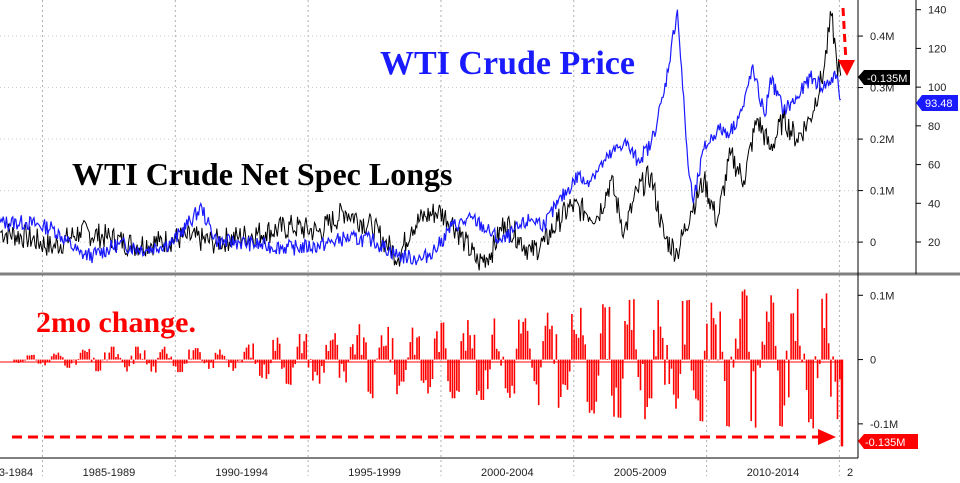 This screenshot has height=483, width=960. I want to click on longs-badge-text: -0.135M, so click(887, 79).